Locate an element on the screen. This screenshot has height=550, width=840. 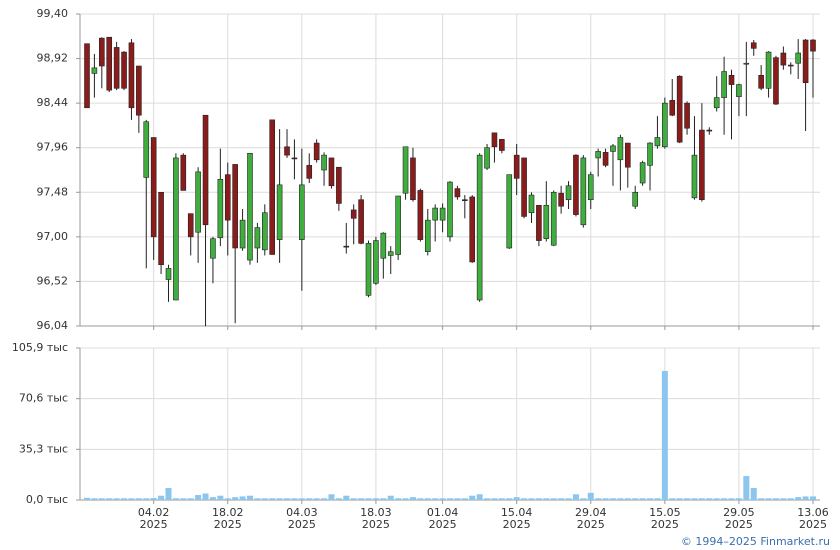
y-tick-label: 96,52 is located at coordinates (53, 280).